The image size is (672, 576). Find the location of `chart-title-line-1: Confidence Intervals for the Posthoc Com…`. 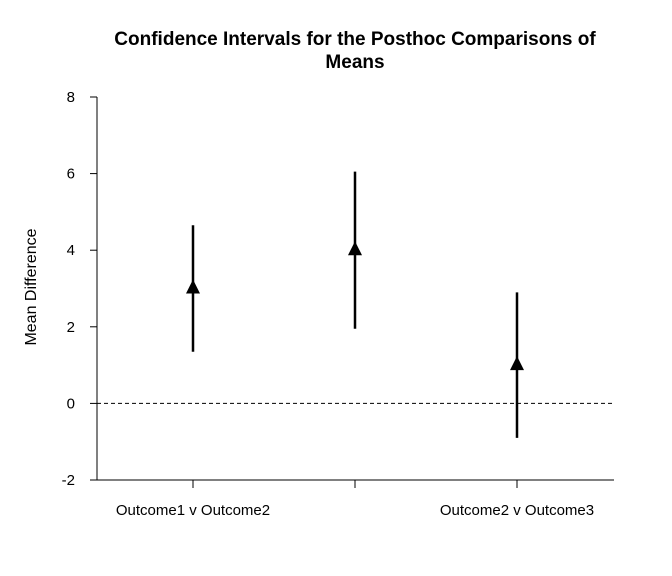

chart-title-line-1: Confidence Intervals for the Posthoc Com… is located at coordinates (355, 39).